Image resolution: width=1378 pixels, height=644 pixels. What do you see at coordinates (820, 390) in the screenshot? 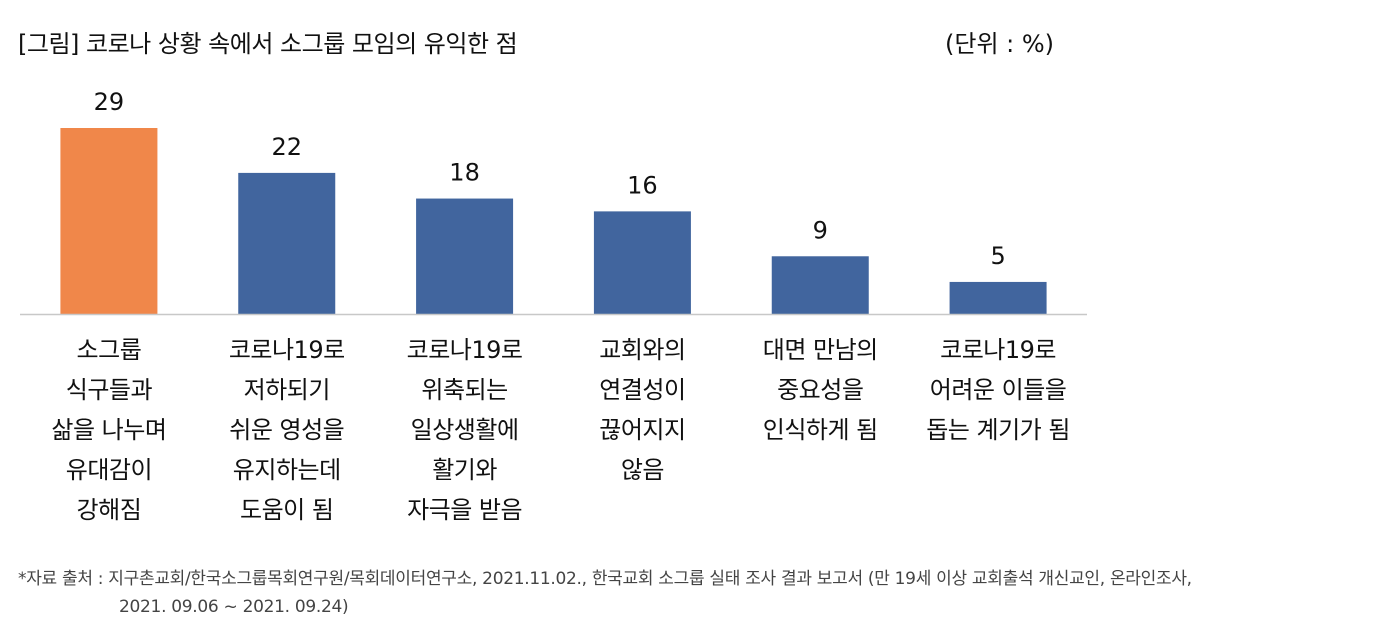
I see `category-label-5: 대면 만남의 중요성을 인식하게 됨` at bounding box center [820, 390].